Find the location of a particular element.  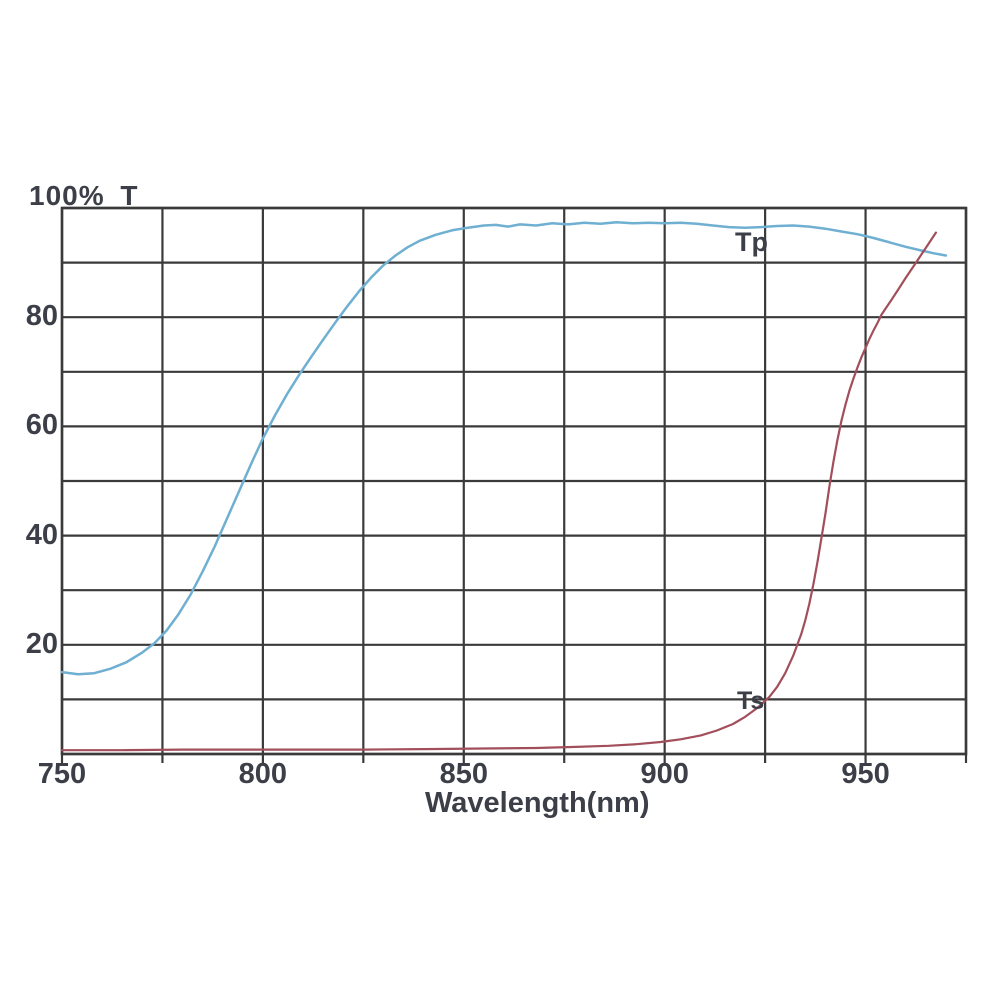

x-tick-label: 950 is located at coordinates (865, 774).